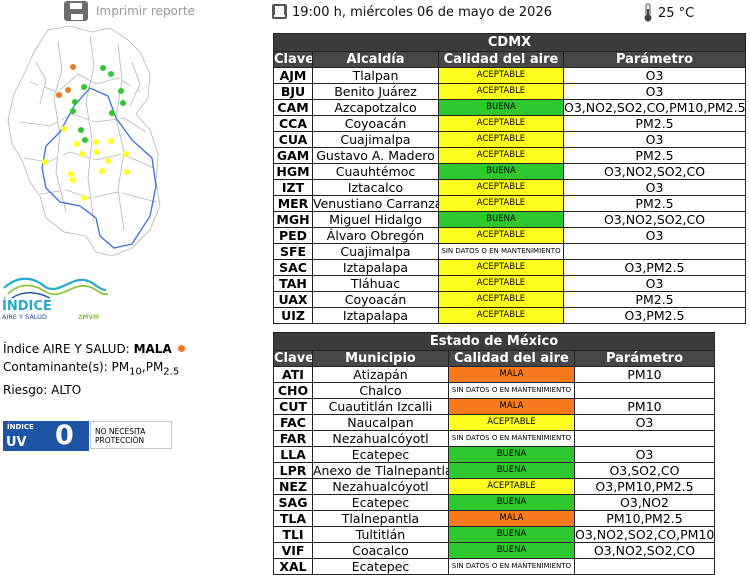  I want to click on risk-label: Riesgo:, so click(25, 390).